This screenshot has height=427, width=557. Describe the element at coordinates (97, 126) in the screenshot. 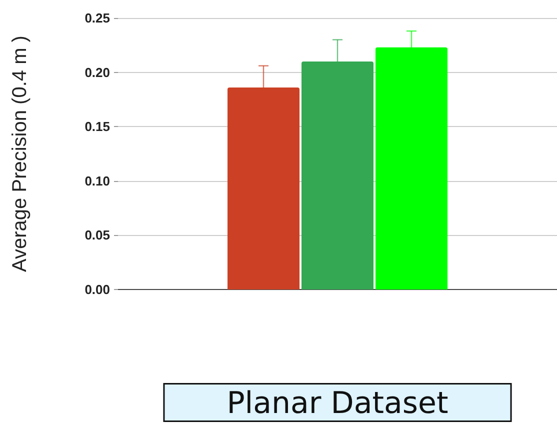

I see `y-tick-label: 0.15` at that location.